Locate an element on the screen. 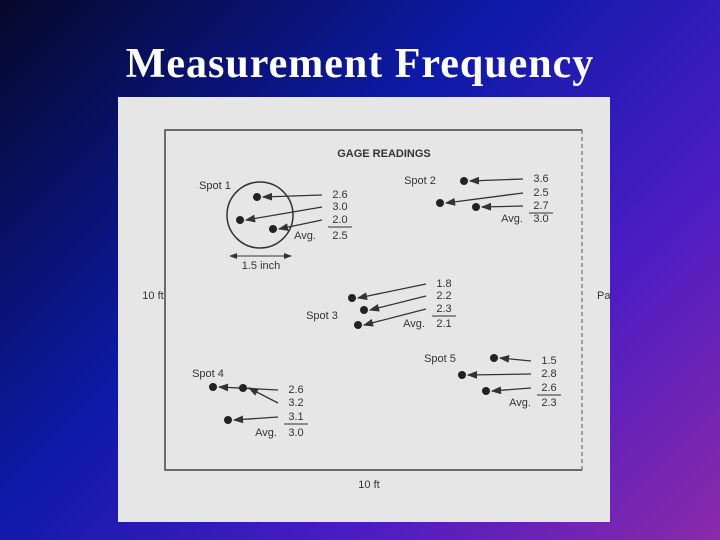  reading: 2.0 is located at coordinates (339, 220).